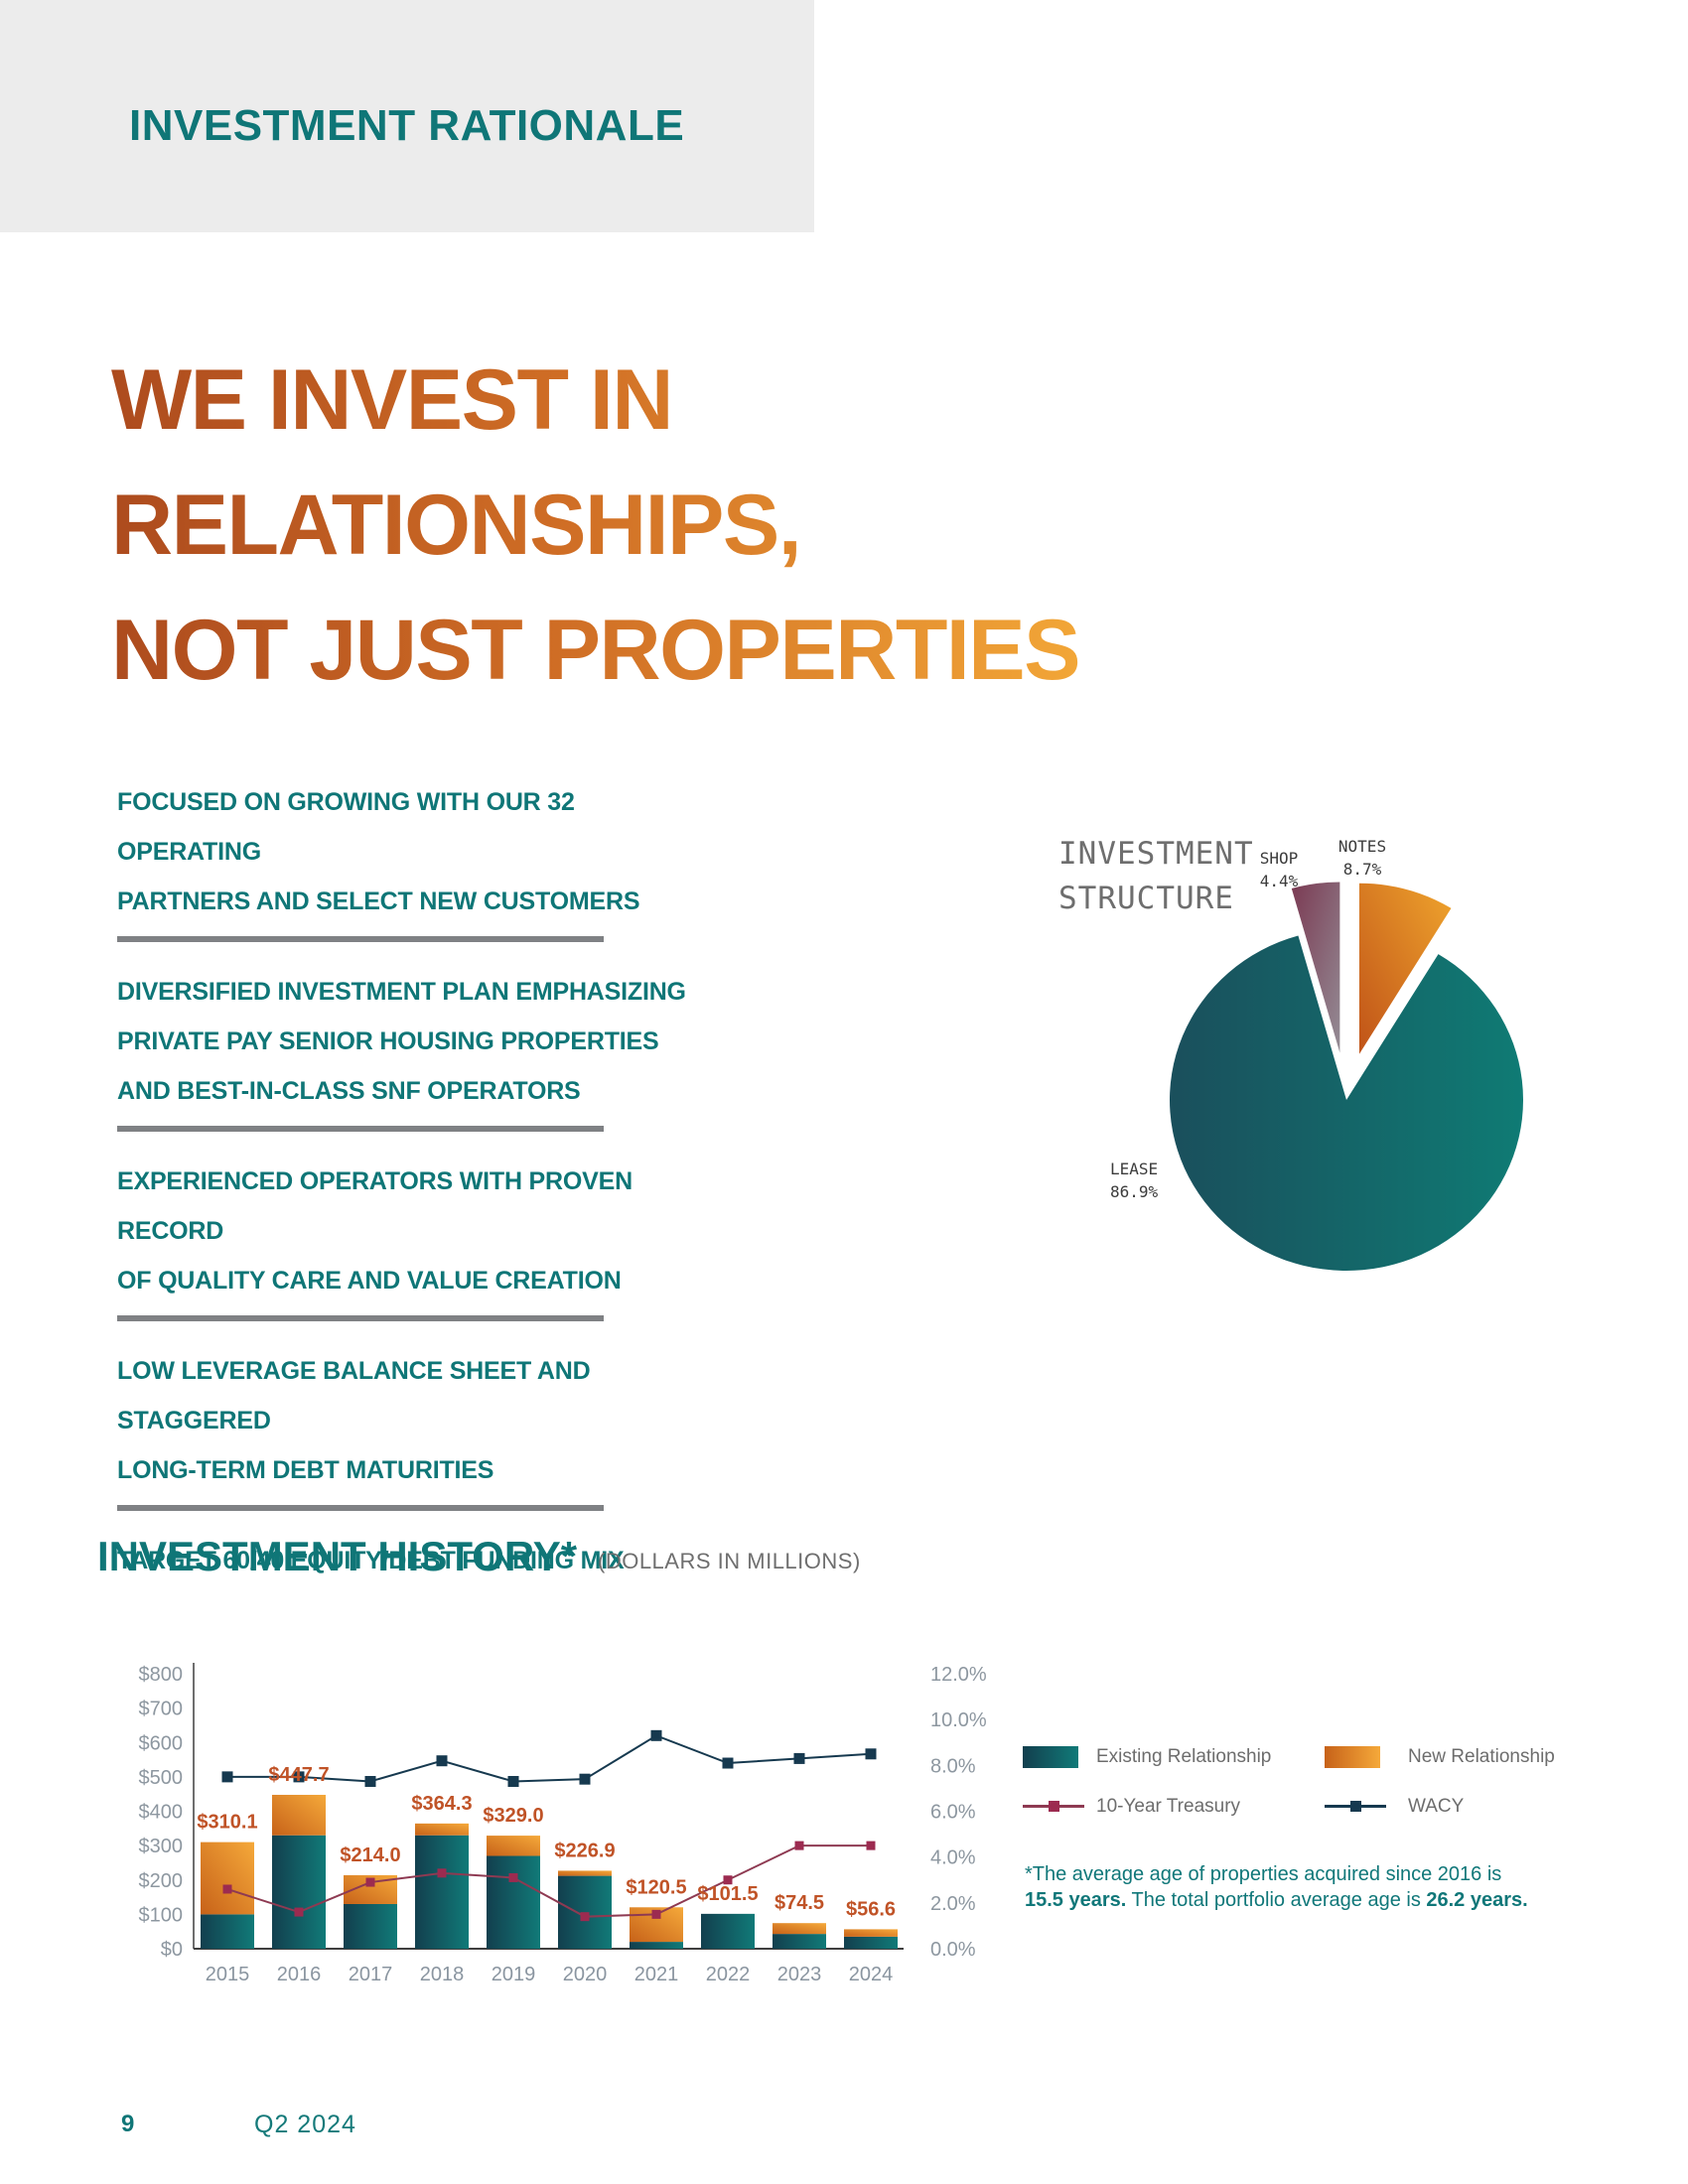  Describe the element at coordinates (656, 1887) in the screenshot. I see `bar-value-label: $120.5` at that location.